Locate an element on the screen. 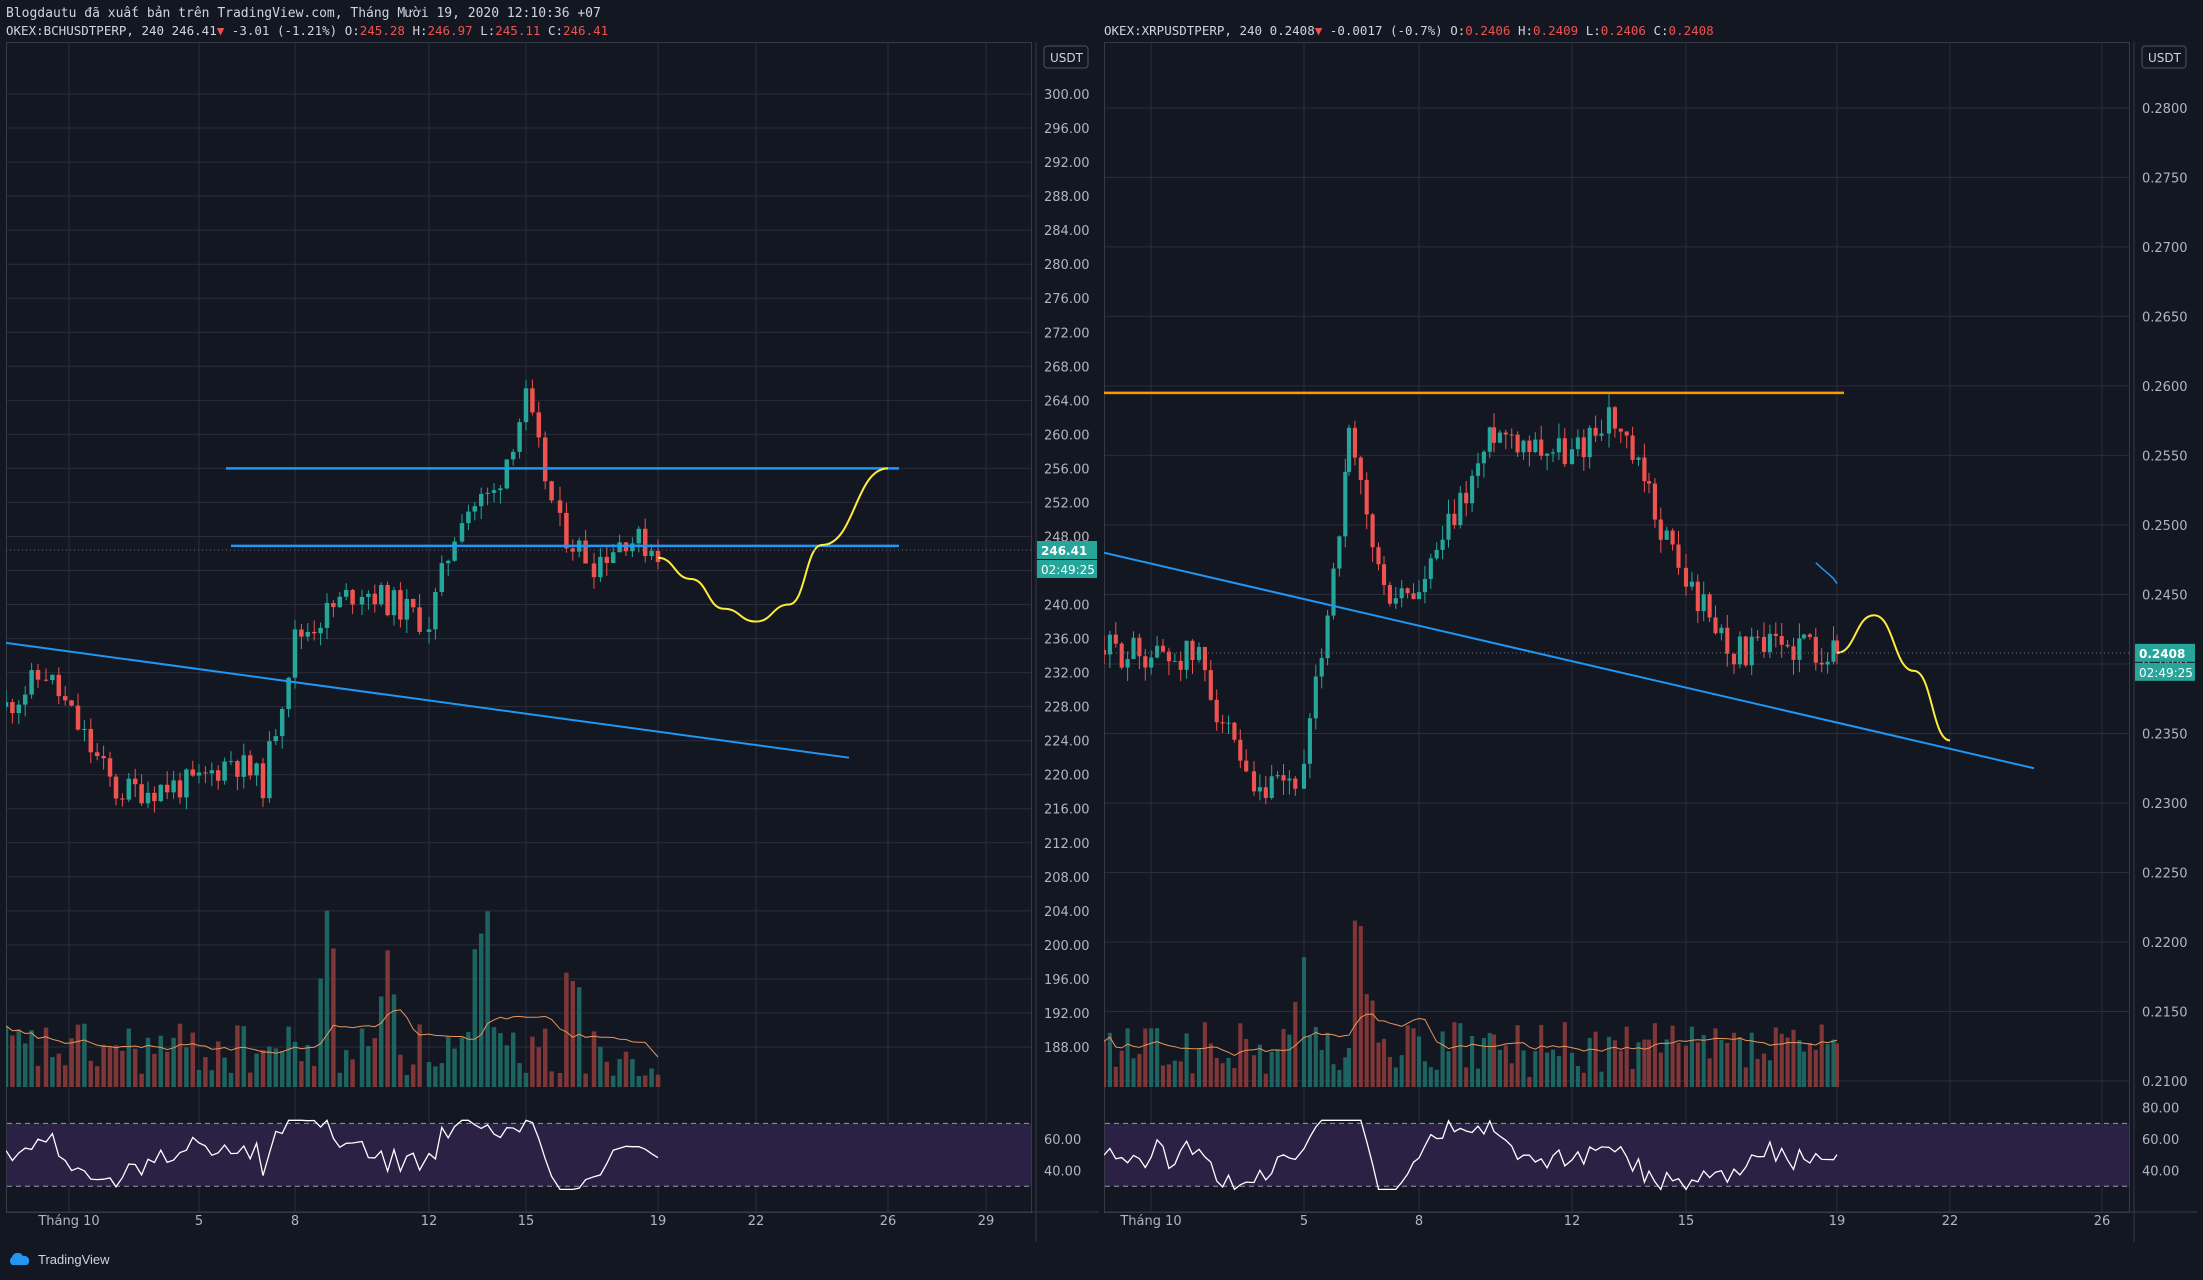 The width and height of the screenshot is (2203, 1280). rsi-line is located at coordinates (1471, 1155).